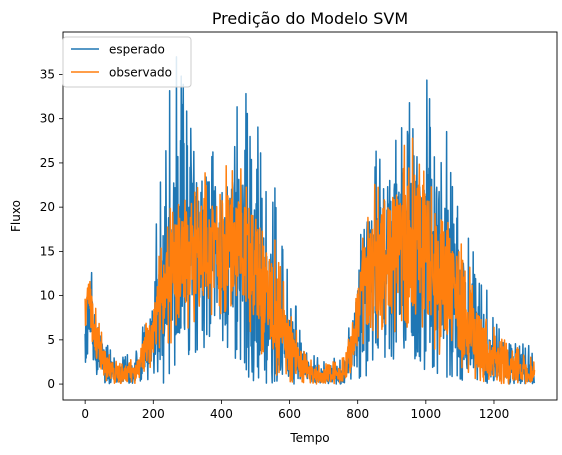 This screenshot has width=562, height=455. I want to click on x-tick-label: 600, so click(289, 414).